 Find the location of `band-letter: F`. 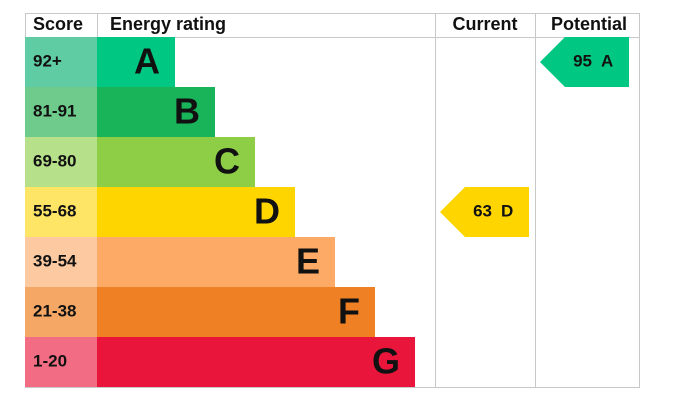

band-letter: F is located at coordinates (349, 311).